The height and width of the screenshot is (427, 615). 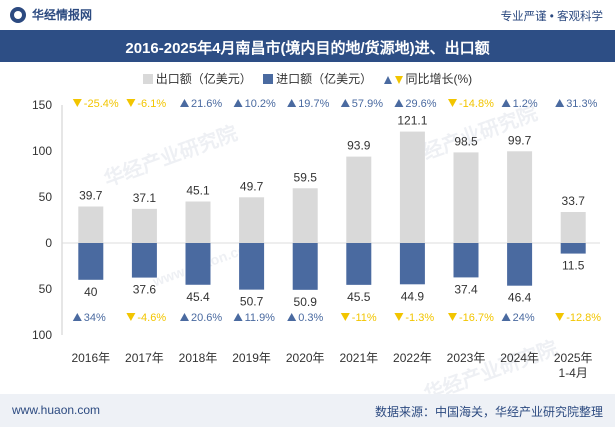 What do you see at coordinates (412, 121) in the screenshot?
I see `export-value-label: 121.1` at bounding box center [412, 121].